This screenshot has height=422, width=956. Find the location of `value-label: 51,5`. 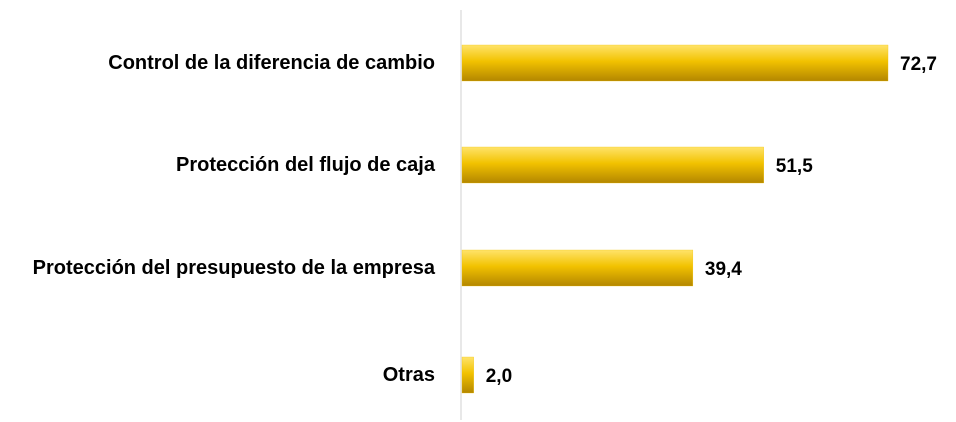

value-label: 51,5 is located at coordinates (794, 166).